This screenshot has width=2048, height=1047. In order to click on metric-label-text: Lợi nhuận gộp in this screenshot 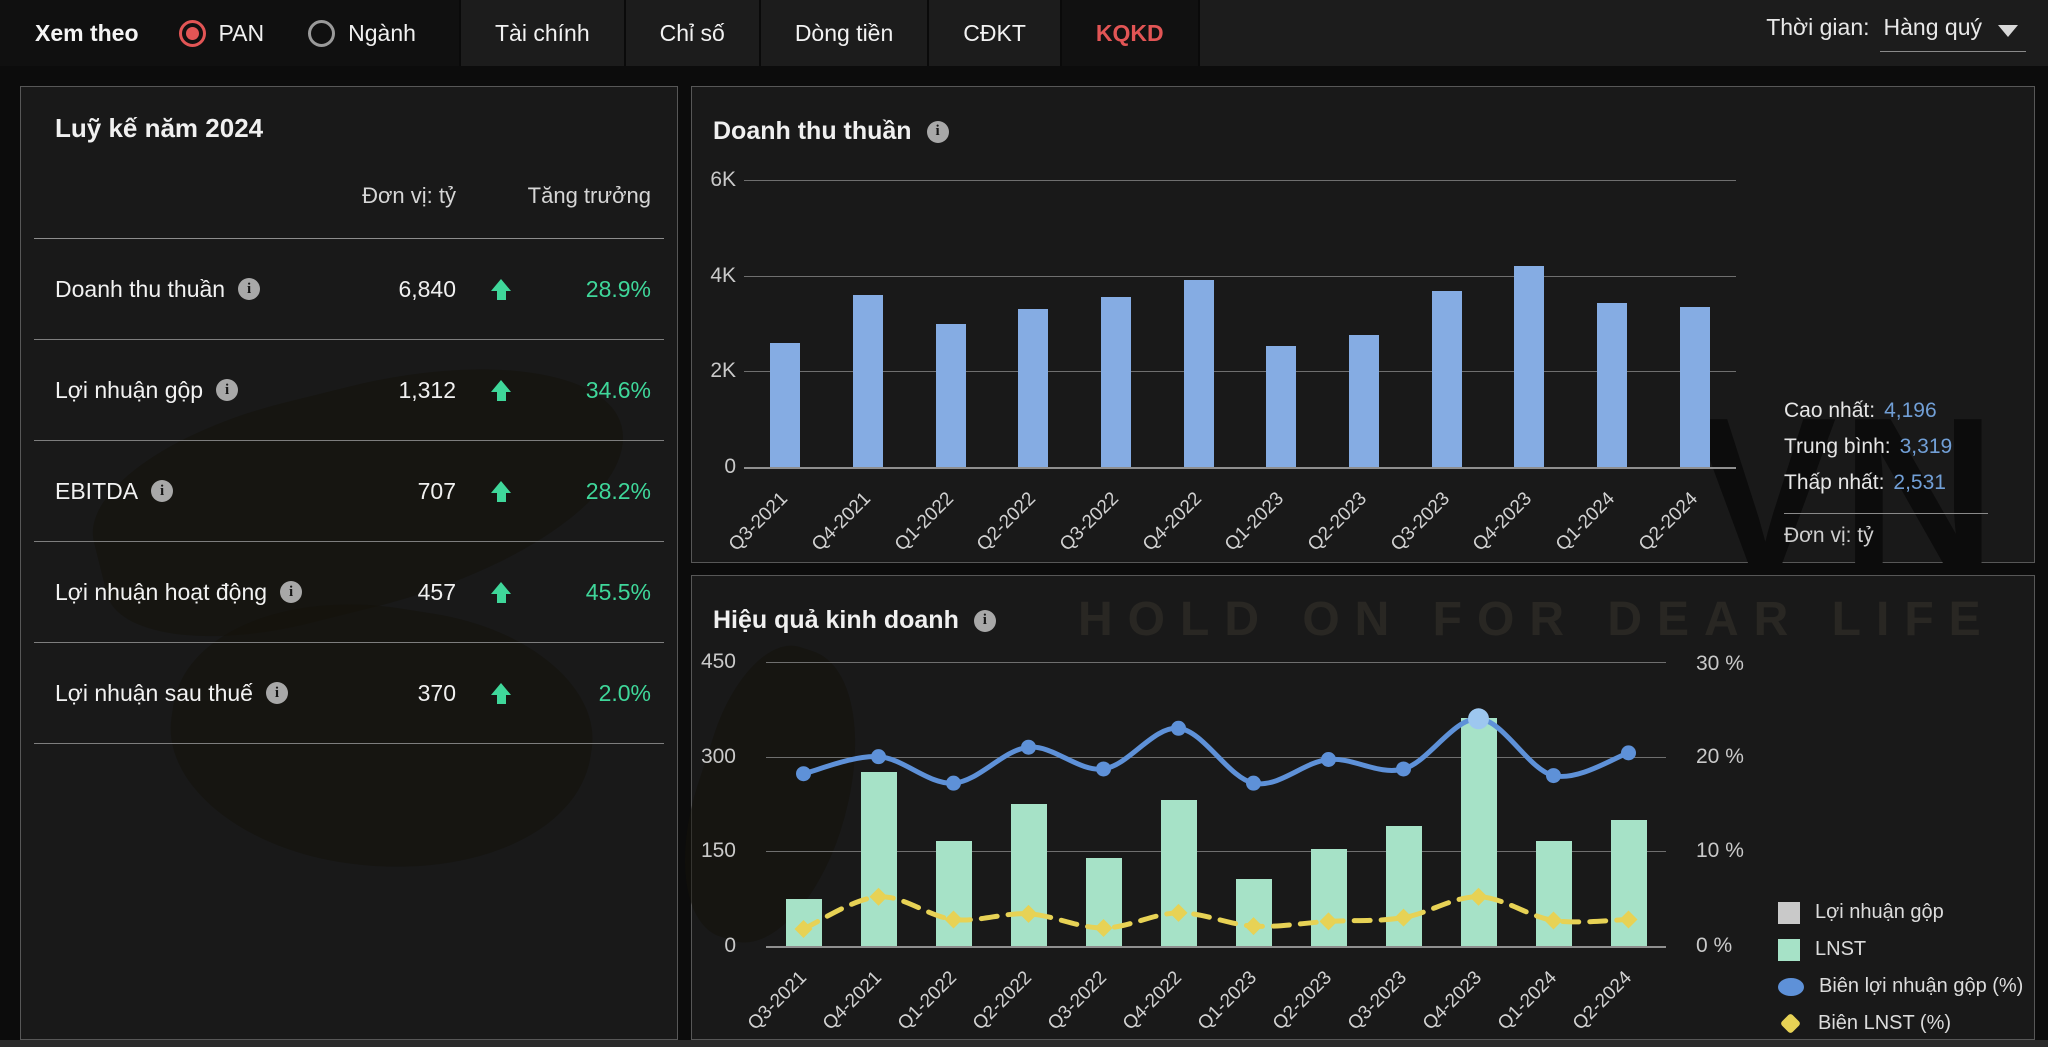, I will do `click(129, 389)`.